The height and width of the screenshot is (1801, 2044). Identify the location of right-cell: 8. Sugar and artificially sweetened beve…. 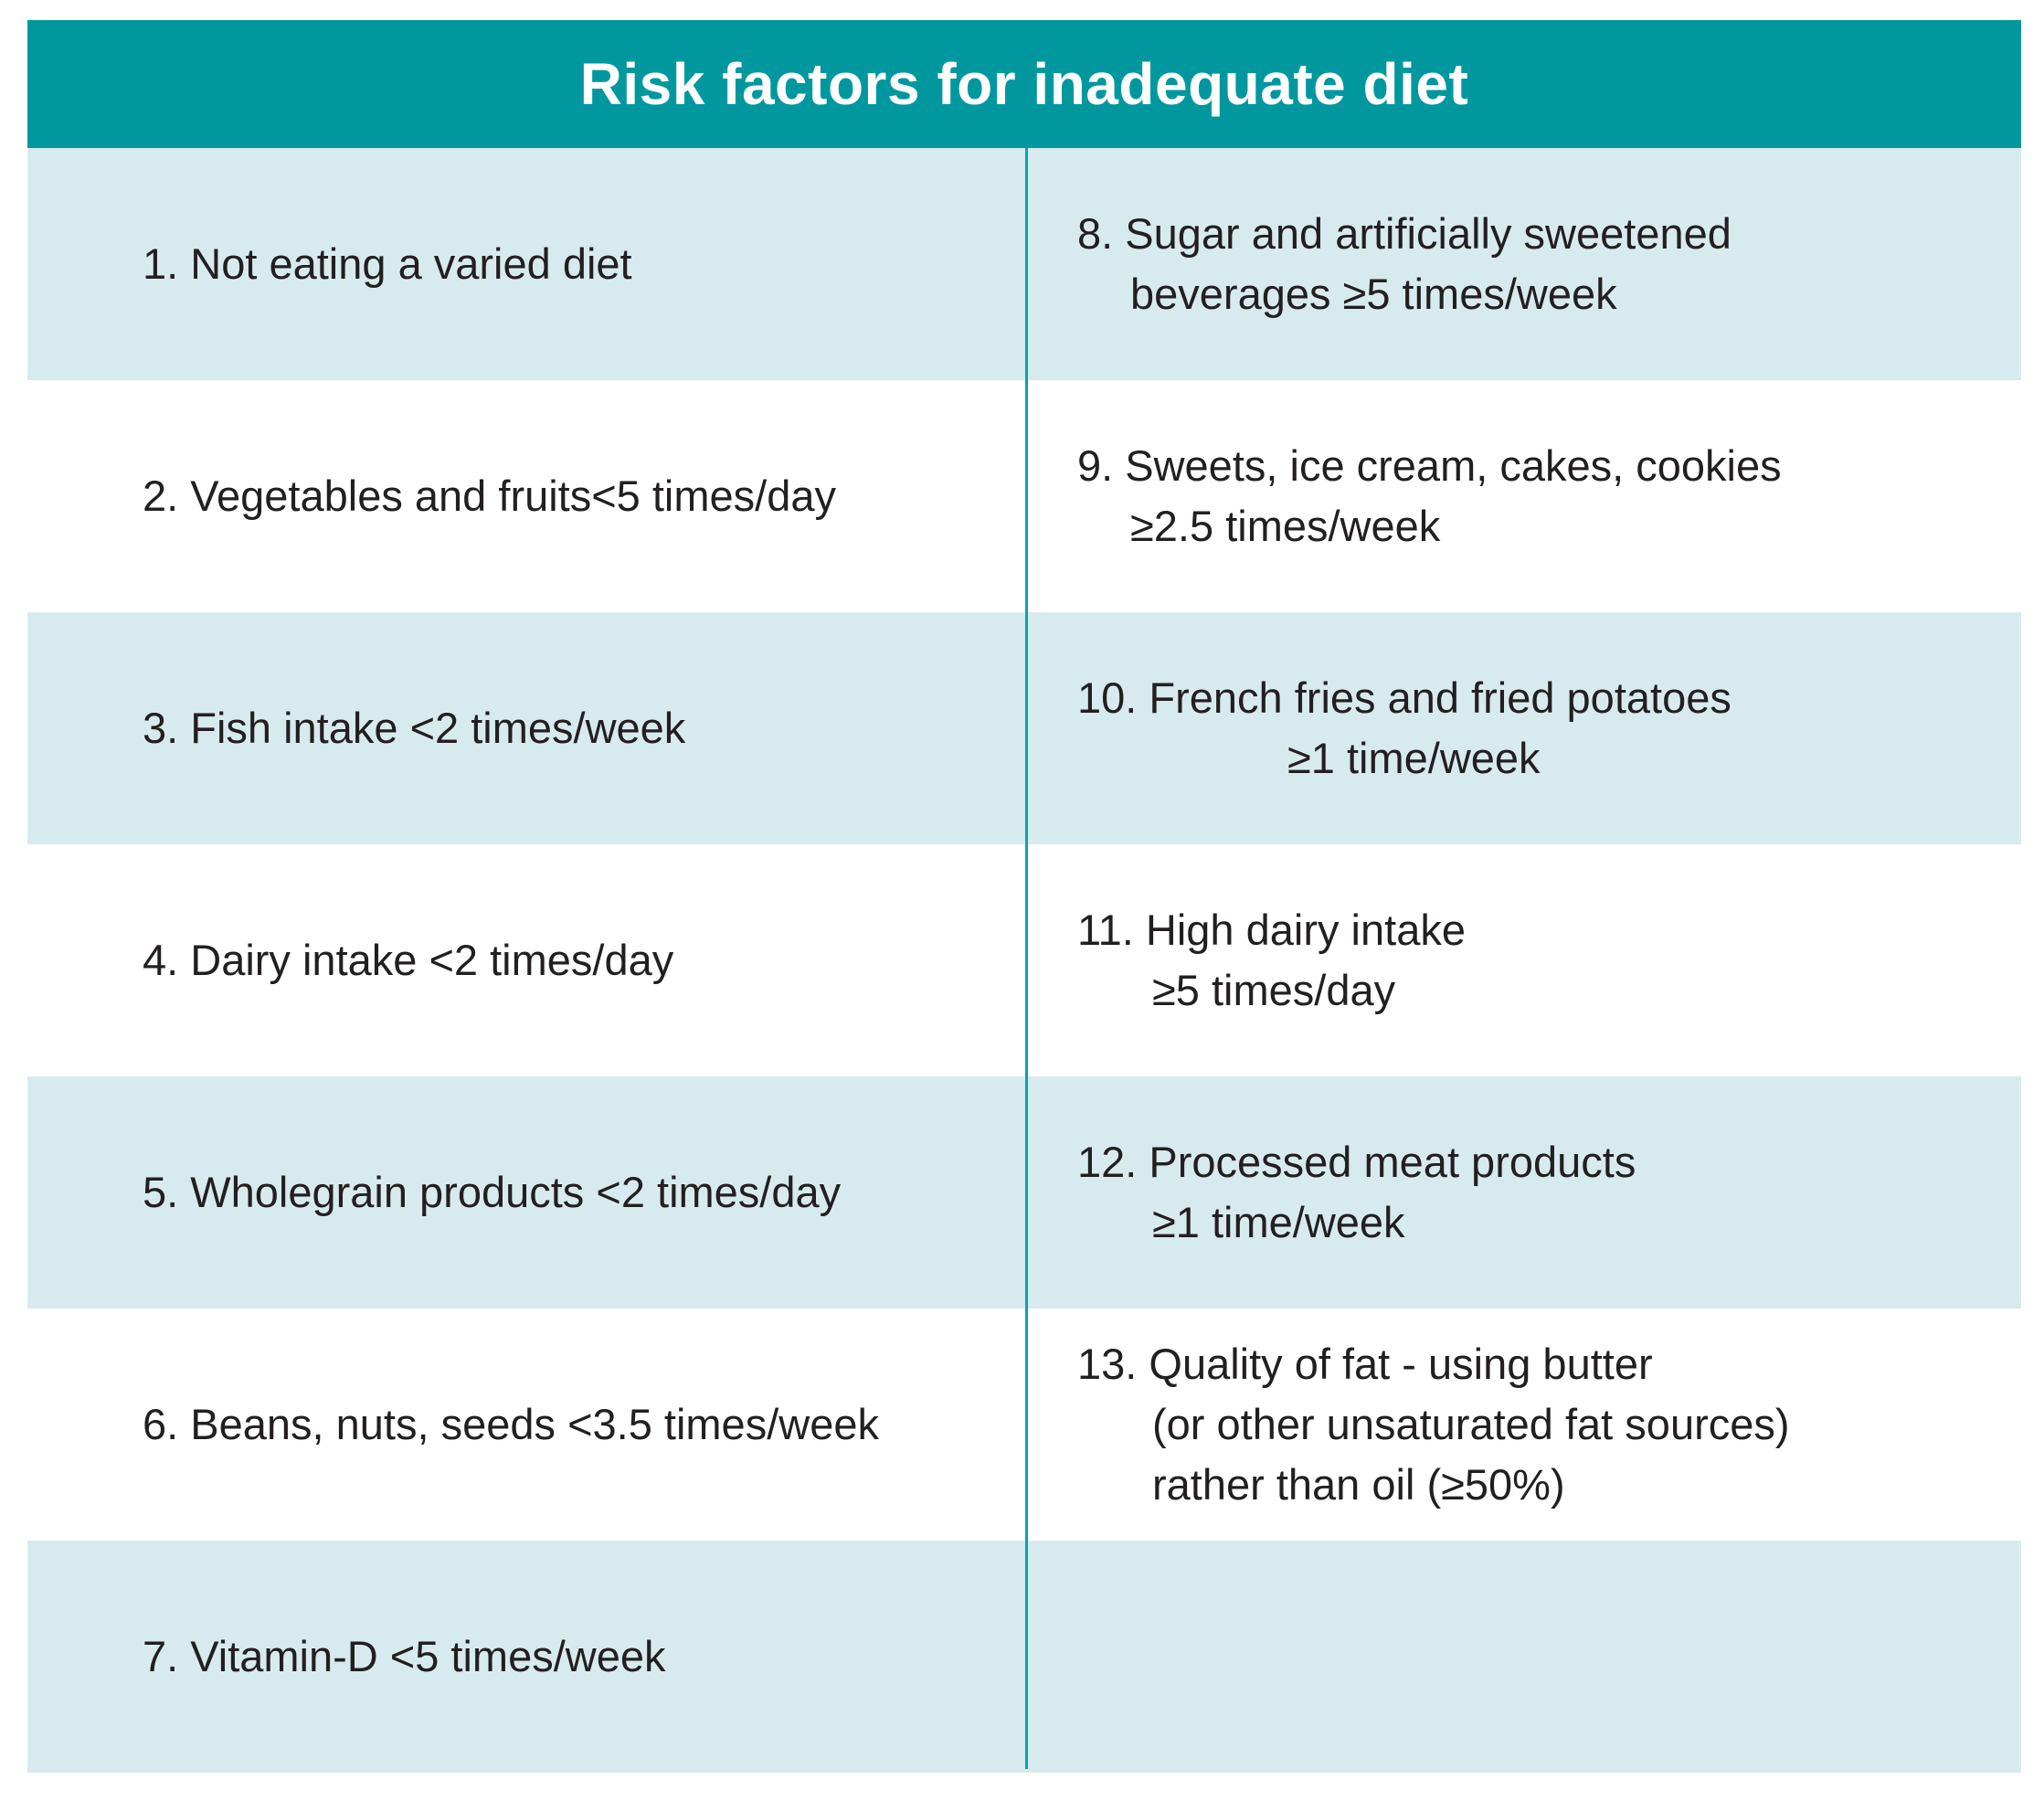
(1523, 264).